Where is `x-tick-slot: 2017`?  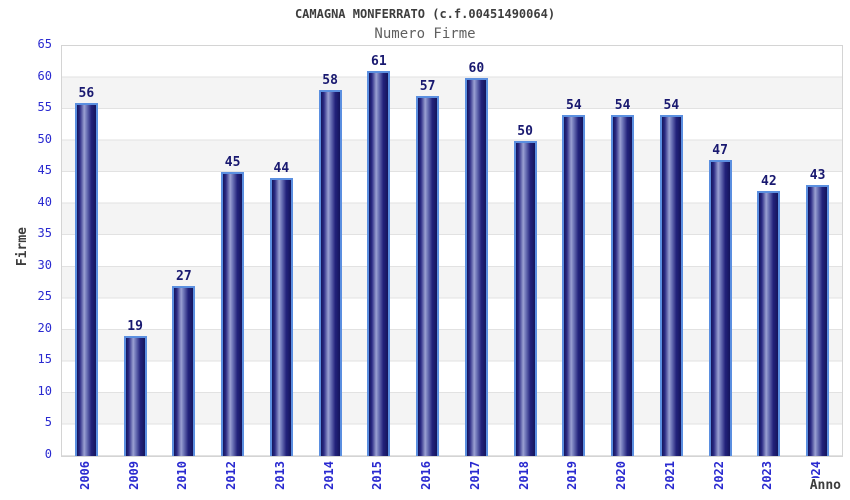
x-tick-slot: 2017 is located at coordinates (475, 480).